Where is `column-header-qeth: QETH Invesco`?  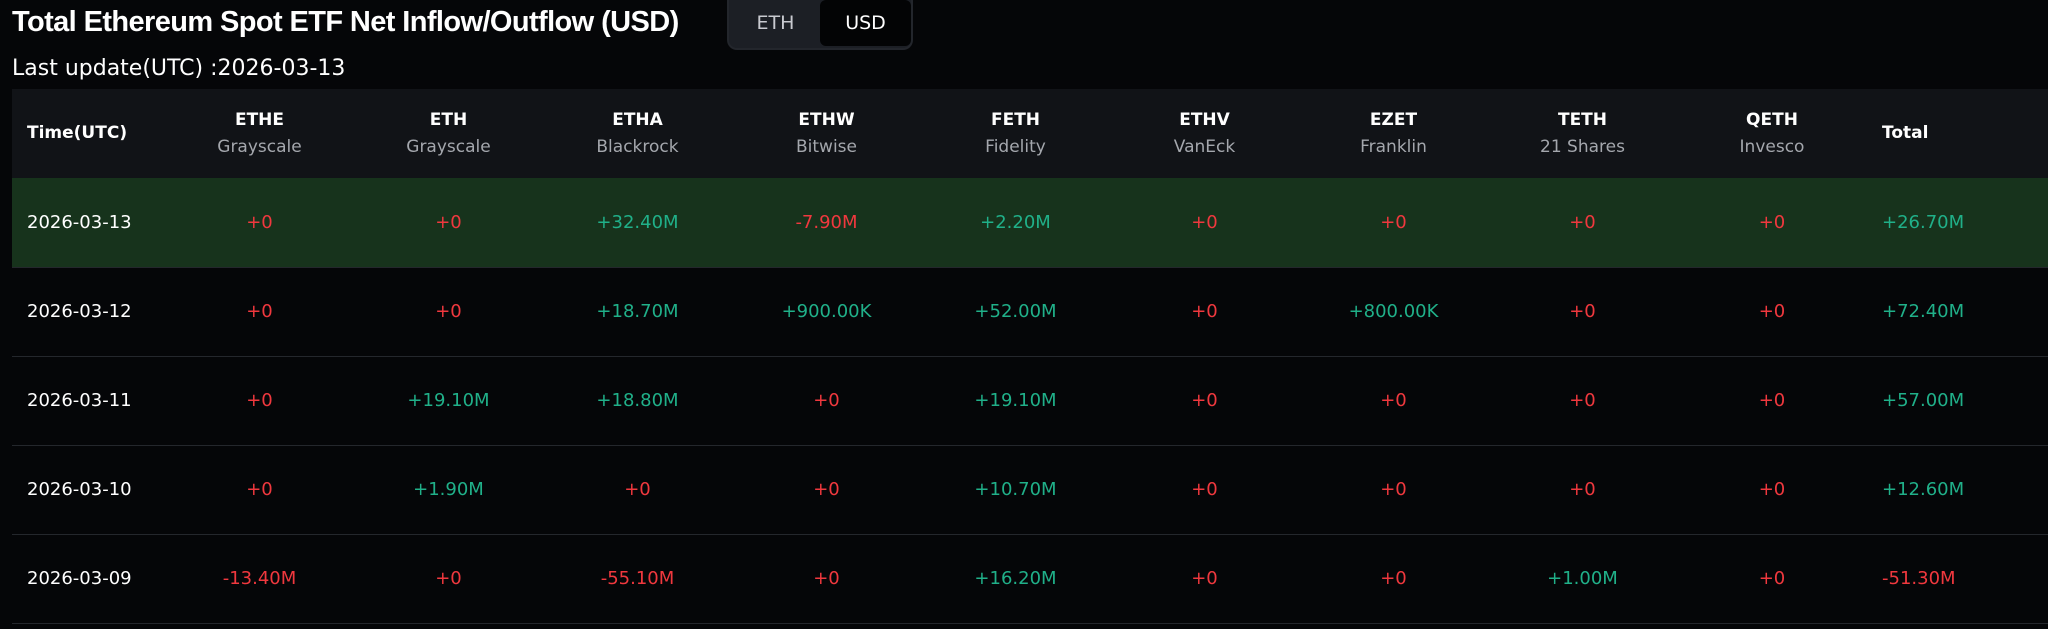
column-header-qeth: QETH Invesco is located at coordinates (1772, 133).